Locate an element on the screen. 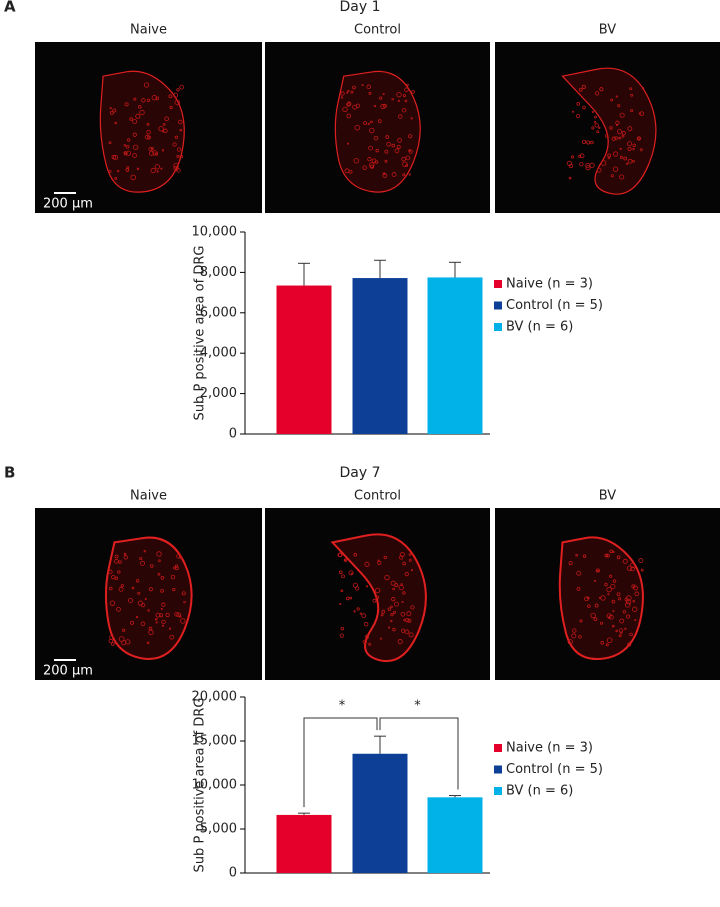 This screenshot has height=907, width=720. y-tick-label: 0 is located at coordinates (233, 434).